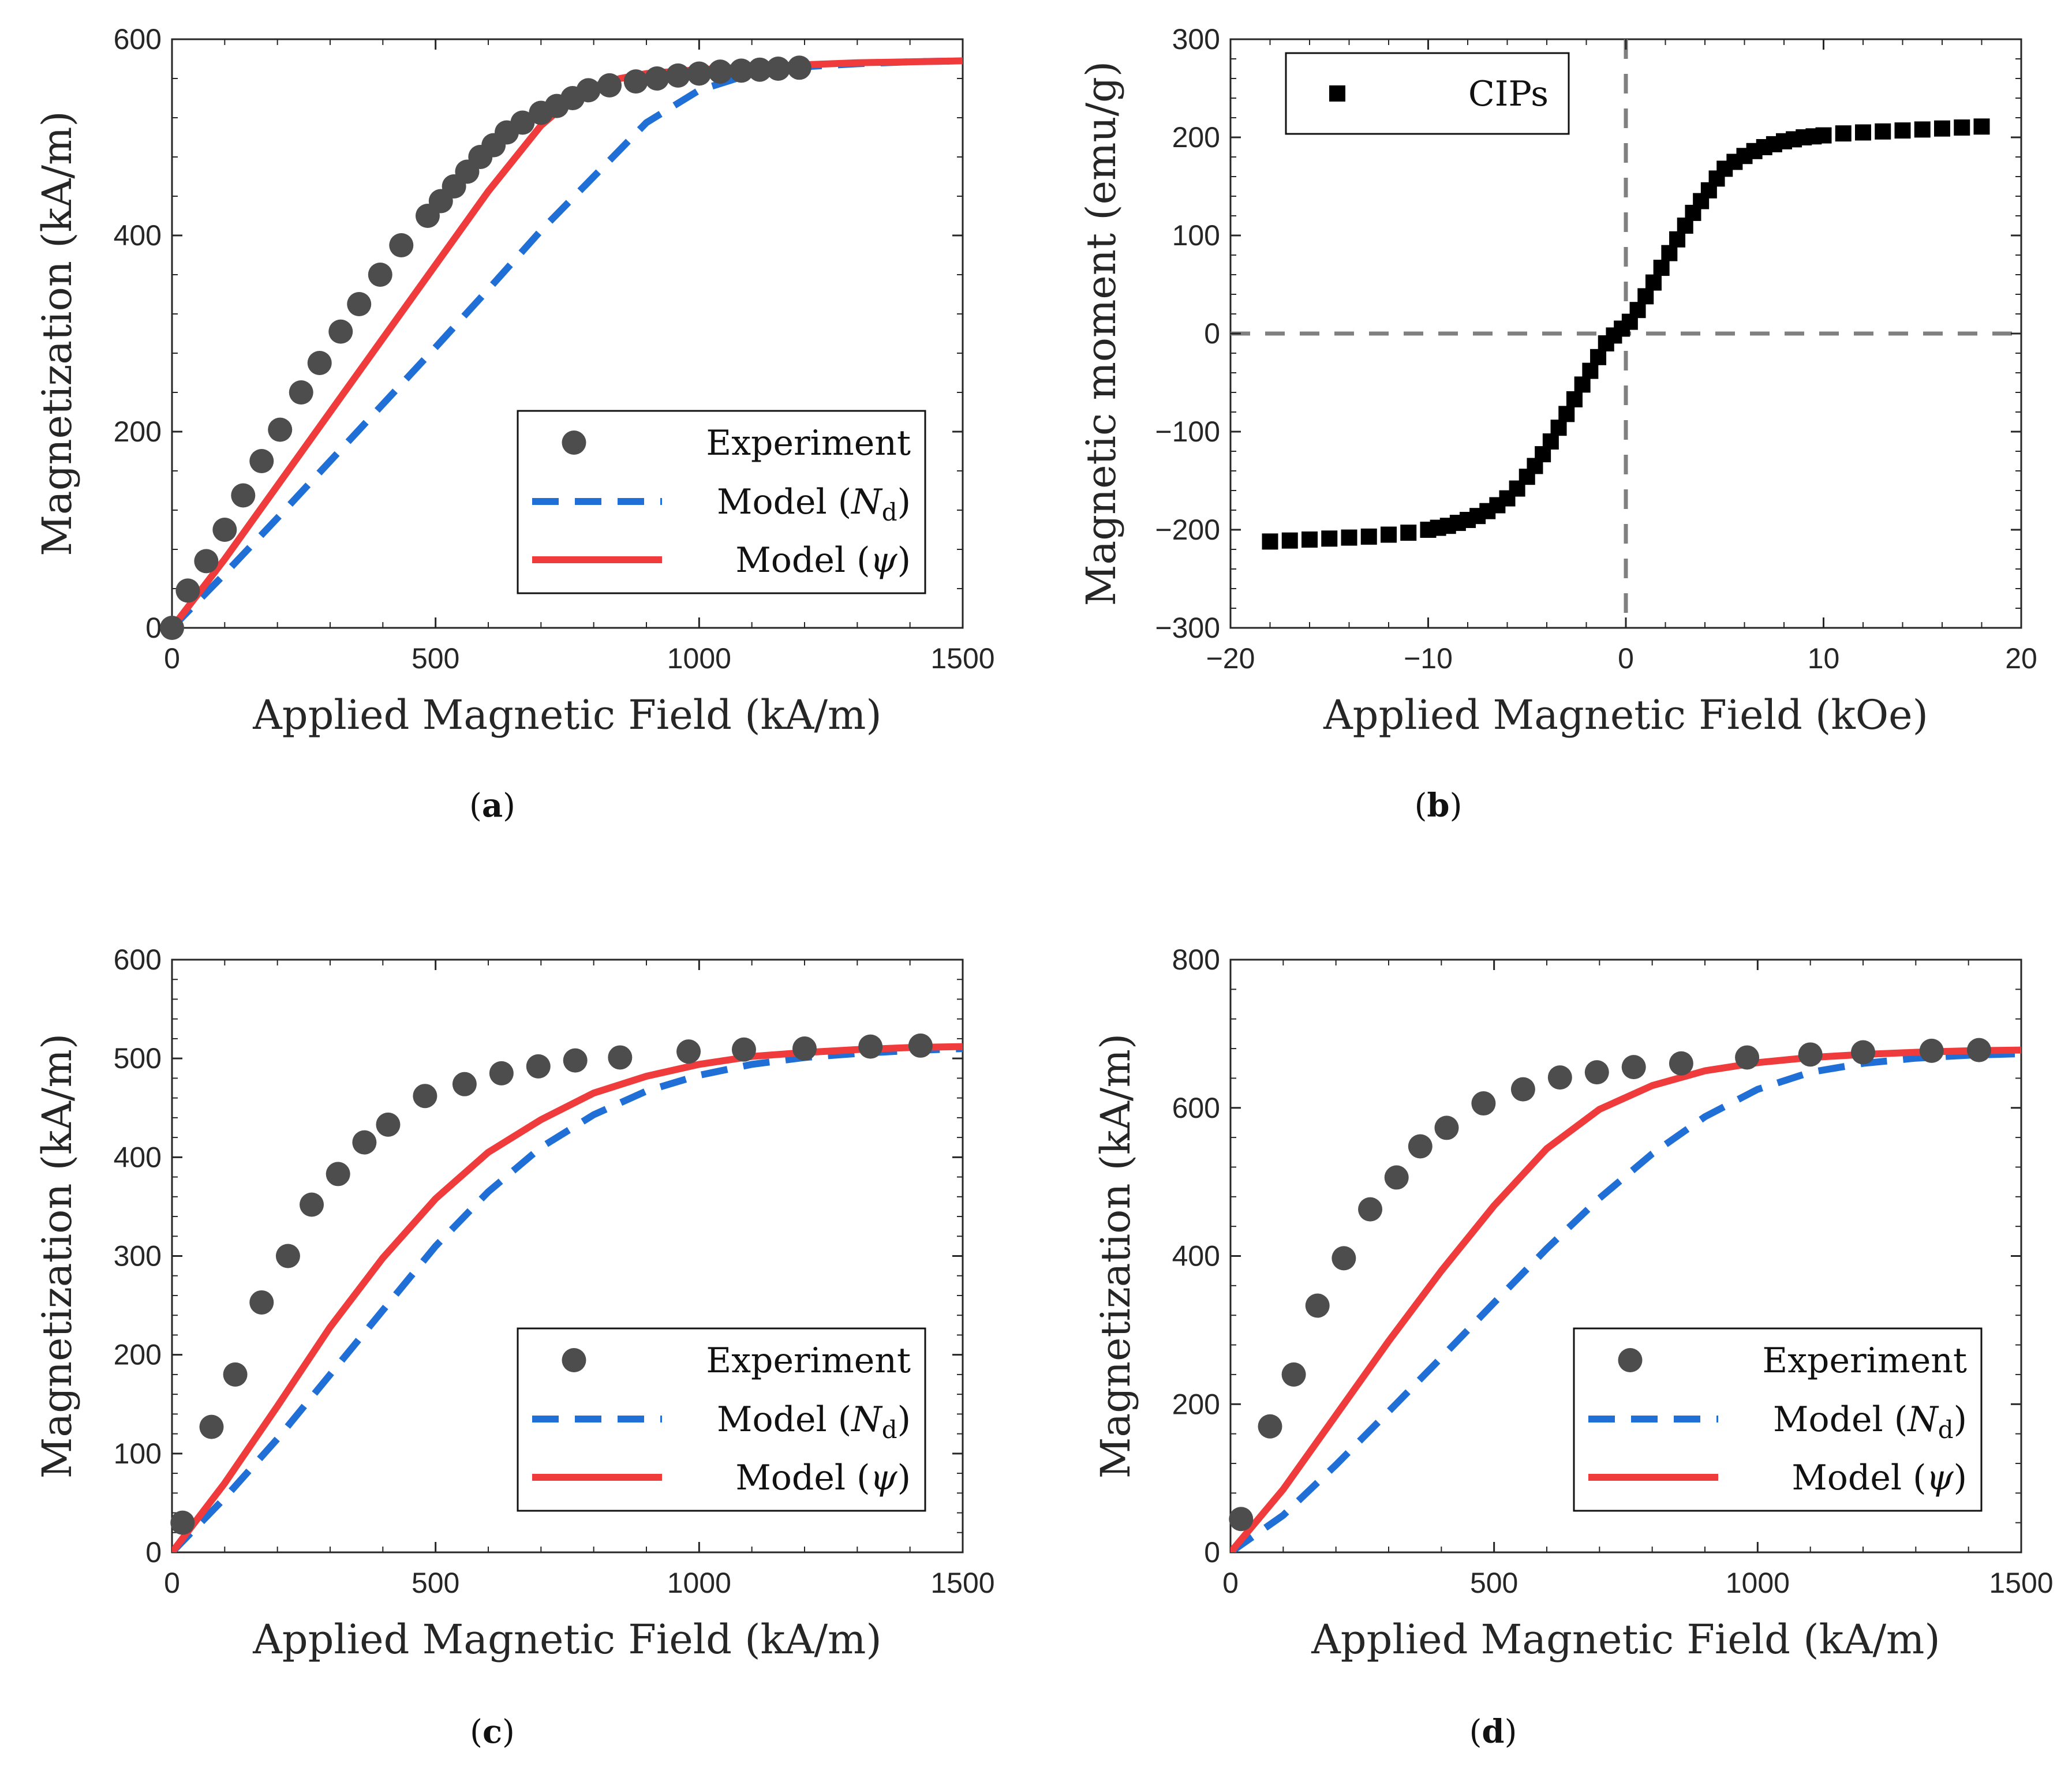 Image resolution: width=2072 pixels, height=1767 pixels. I want to click on y-tick-label: −200, so click(1187, 530).